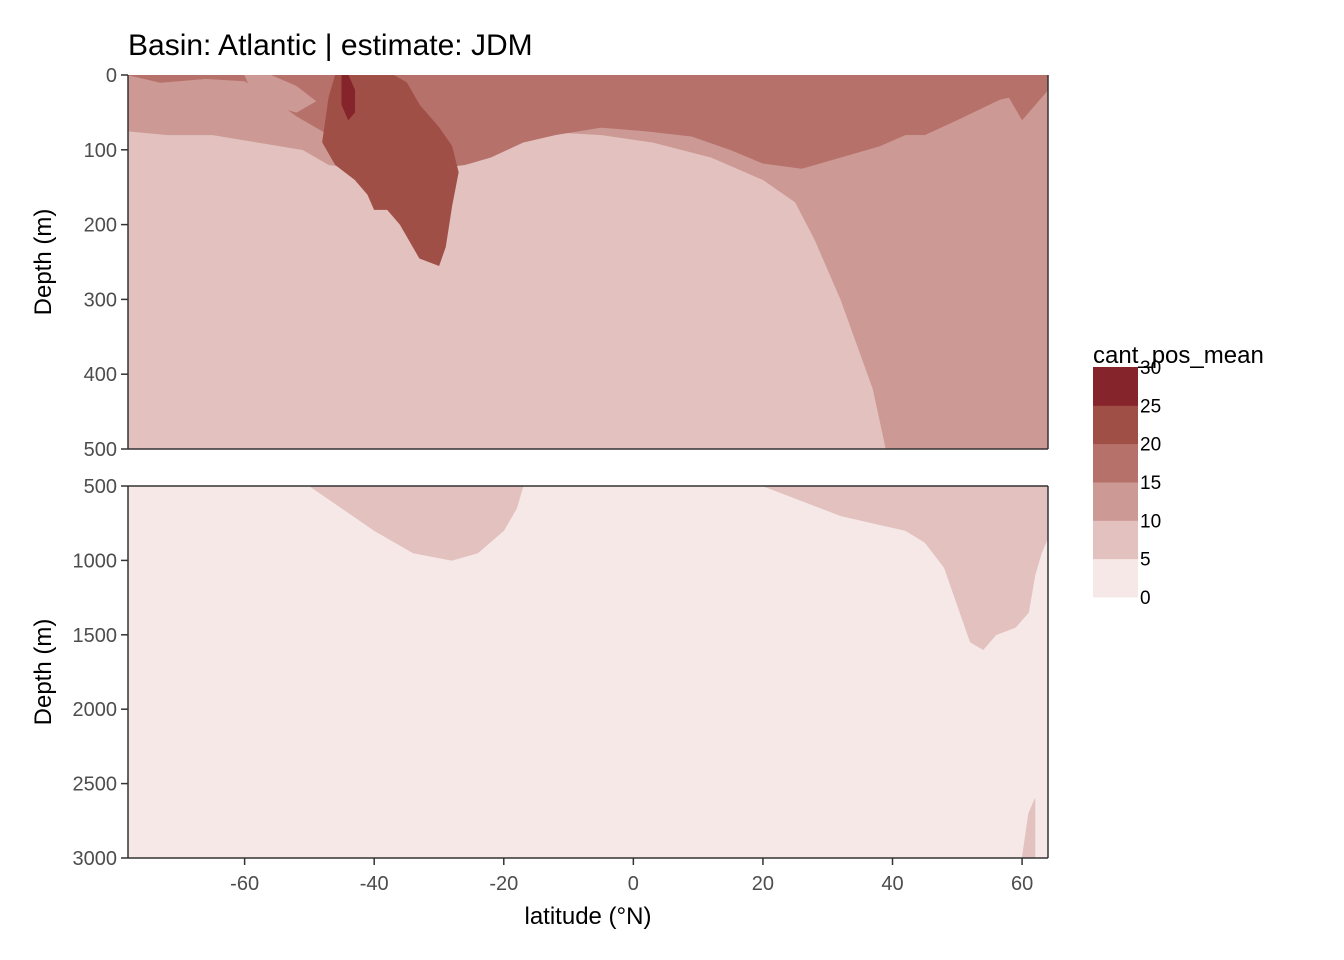 The width and height of the screenshot is (1344, 960). I want to click on x-tick-label-0: -60, so click(244, 884).